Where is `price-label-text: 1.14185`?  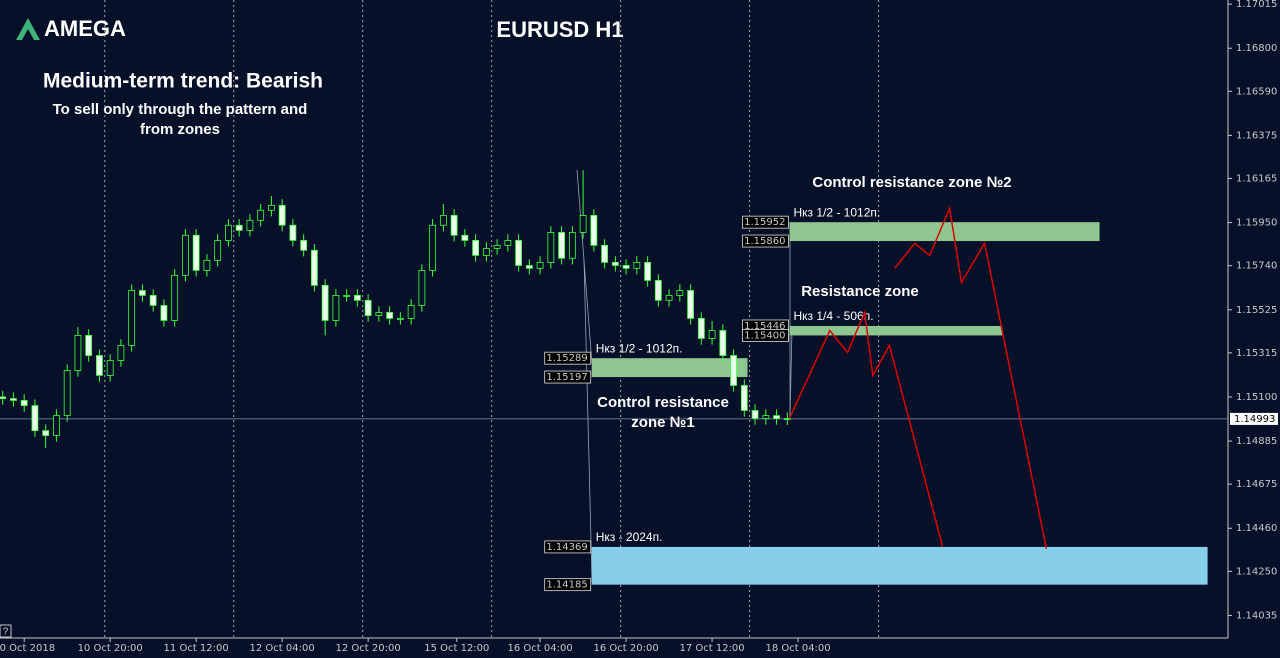 price-label-text: 1.14185 is located at coordinates (566, 585).